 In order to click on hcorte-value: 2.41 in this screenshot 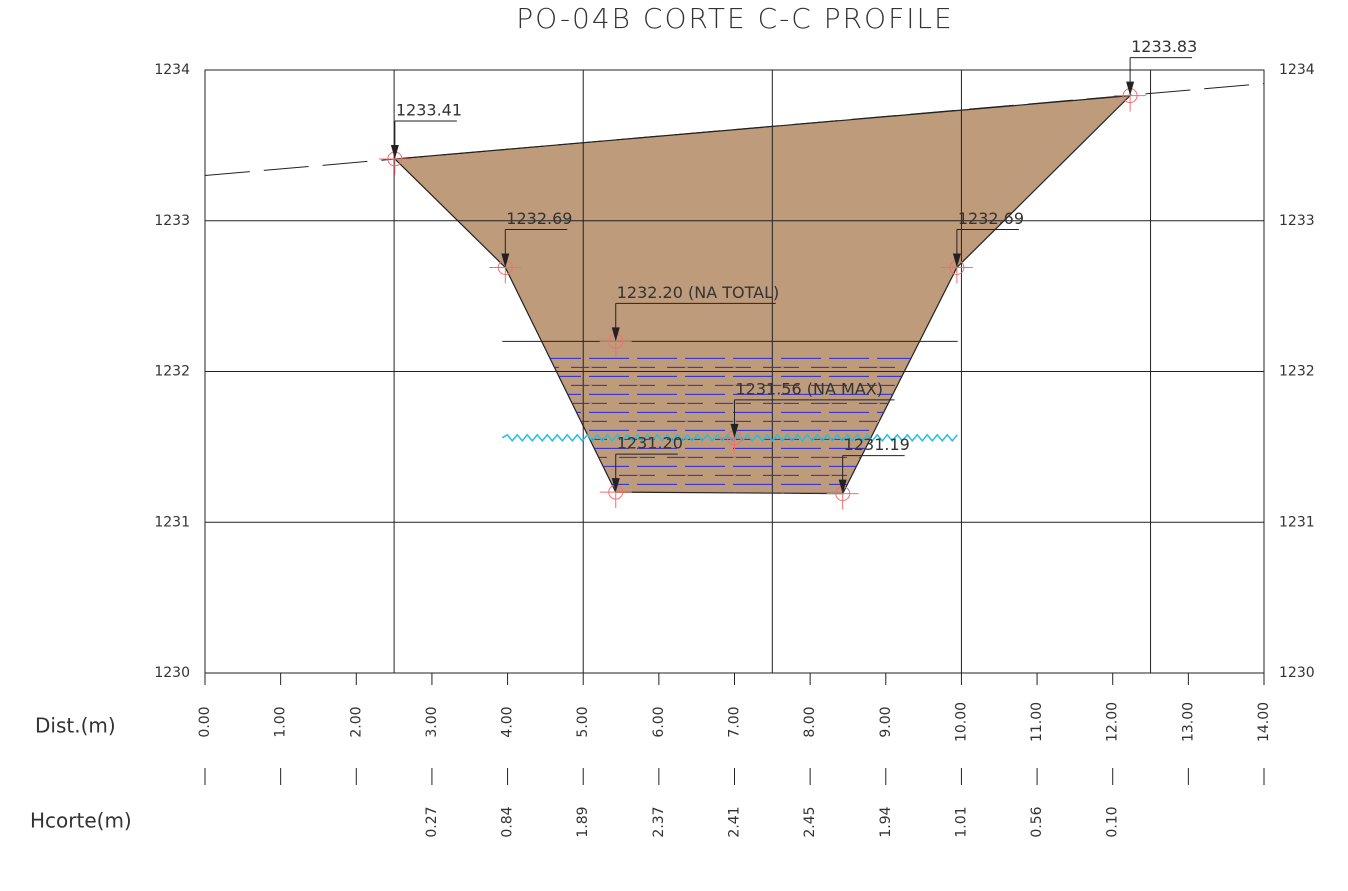, I will do `click(735, 821)`.